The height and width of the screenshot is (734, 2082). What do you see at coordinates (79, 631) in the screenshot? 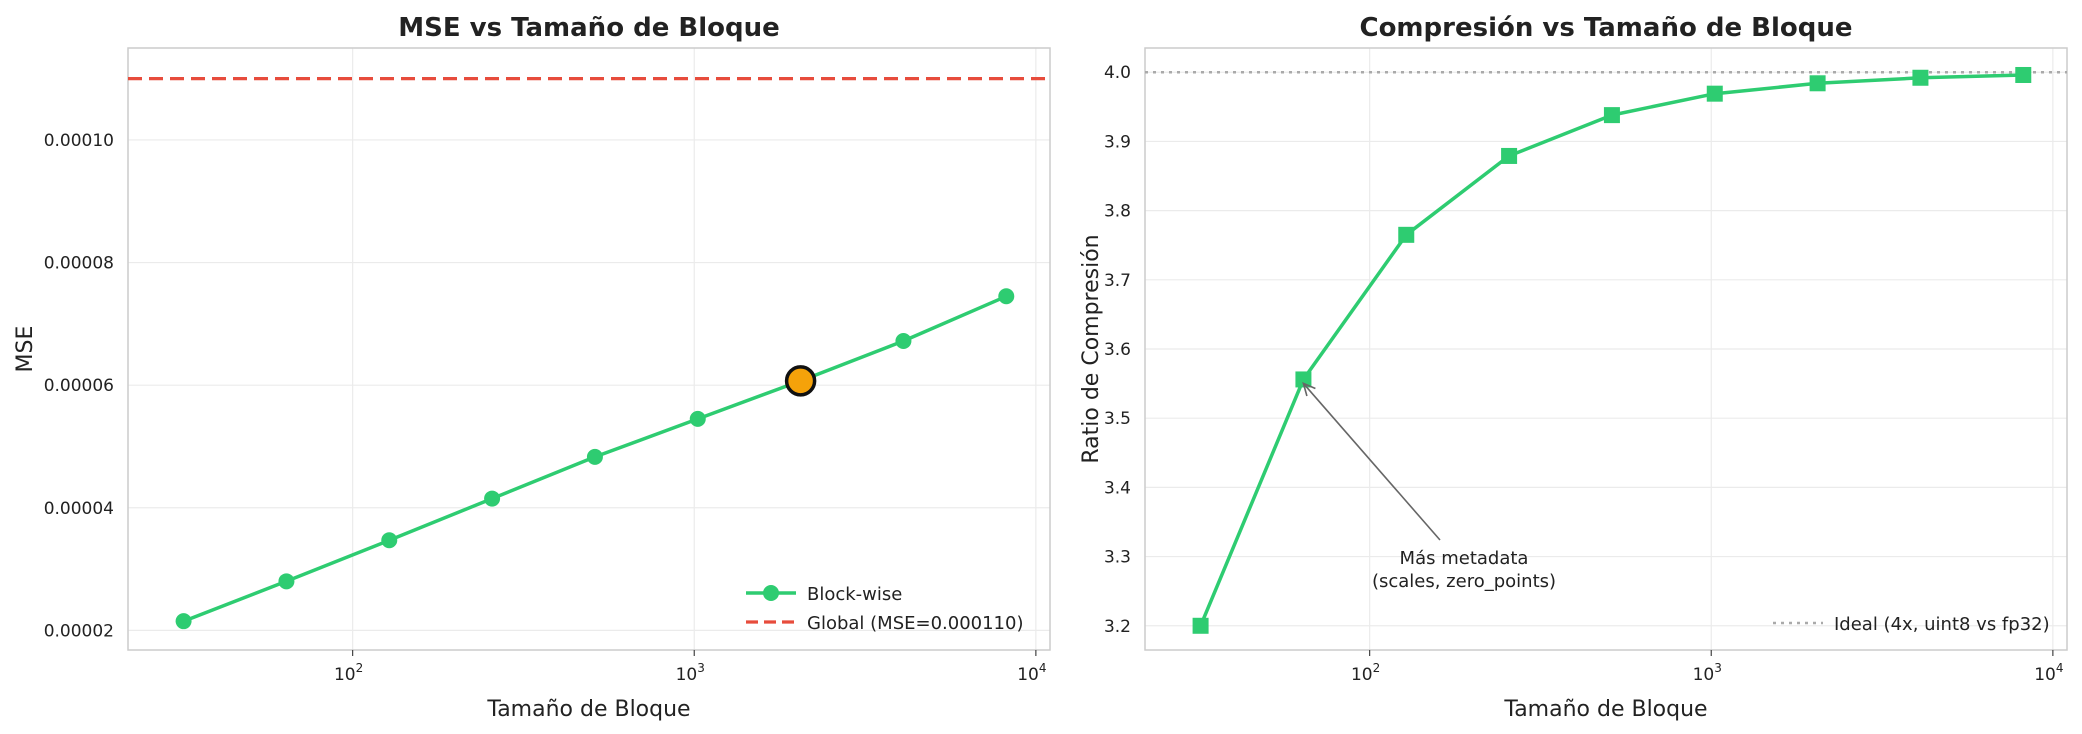
I see `y-tick-label: 0.00002` at bounding box center [79, 631].